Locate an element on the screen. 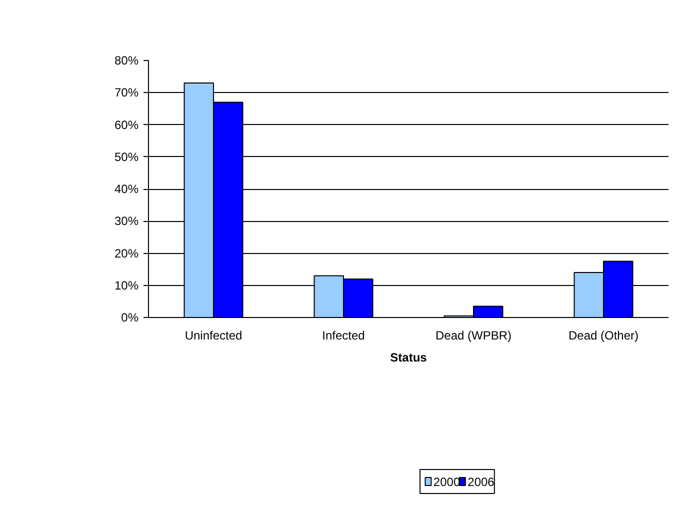  legend-label: 2000 is located at coordinates (446, 482).